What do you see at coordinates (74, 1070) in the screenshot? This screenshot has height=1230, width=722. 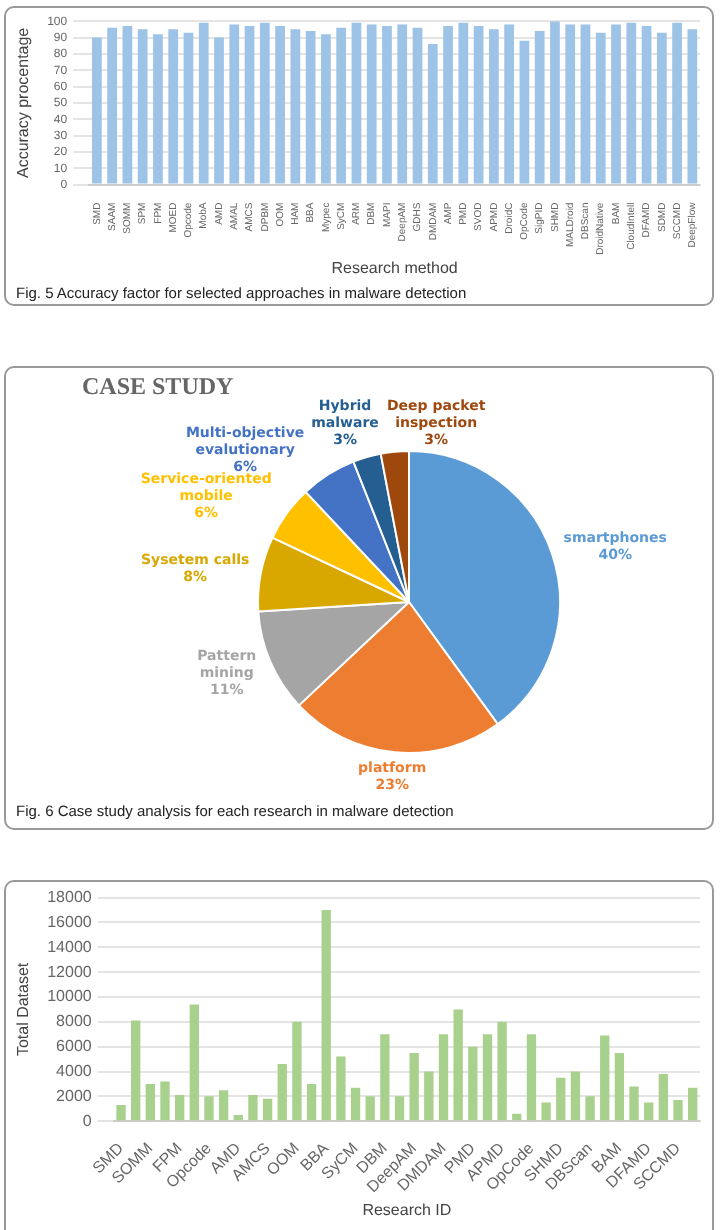 I see `y-tick-label: 4000` at bounding box center [74, 1070].